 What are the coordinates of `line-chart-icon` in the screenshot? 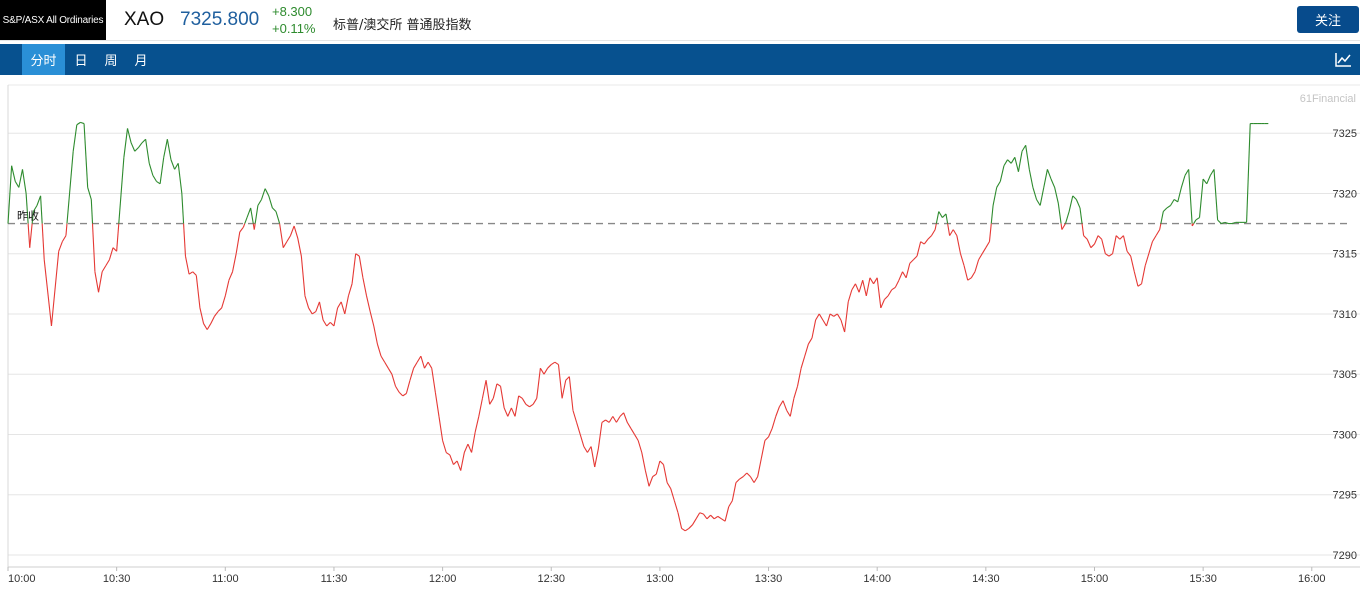 It's located at (1343, 59).